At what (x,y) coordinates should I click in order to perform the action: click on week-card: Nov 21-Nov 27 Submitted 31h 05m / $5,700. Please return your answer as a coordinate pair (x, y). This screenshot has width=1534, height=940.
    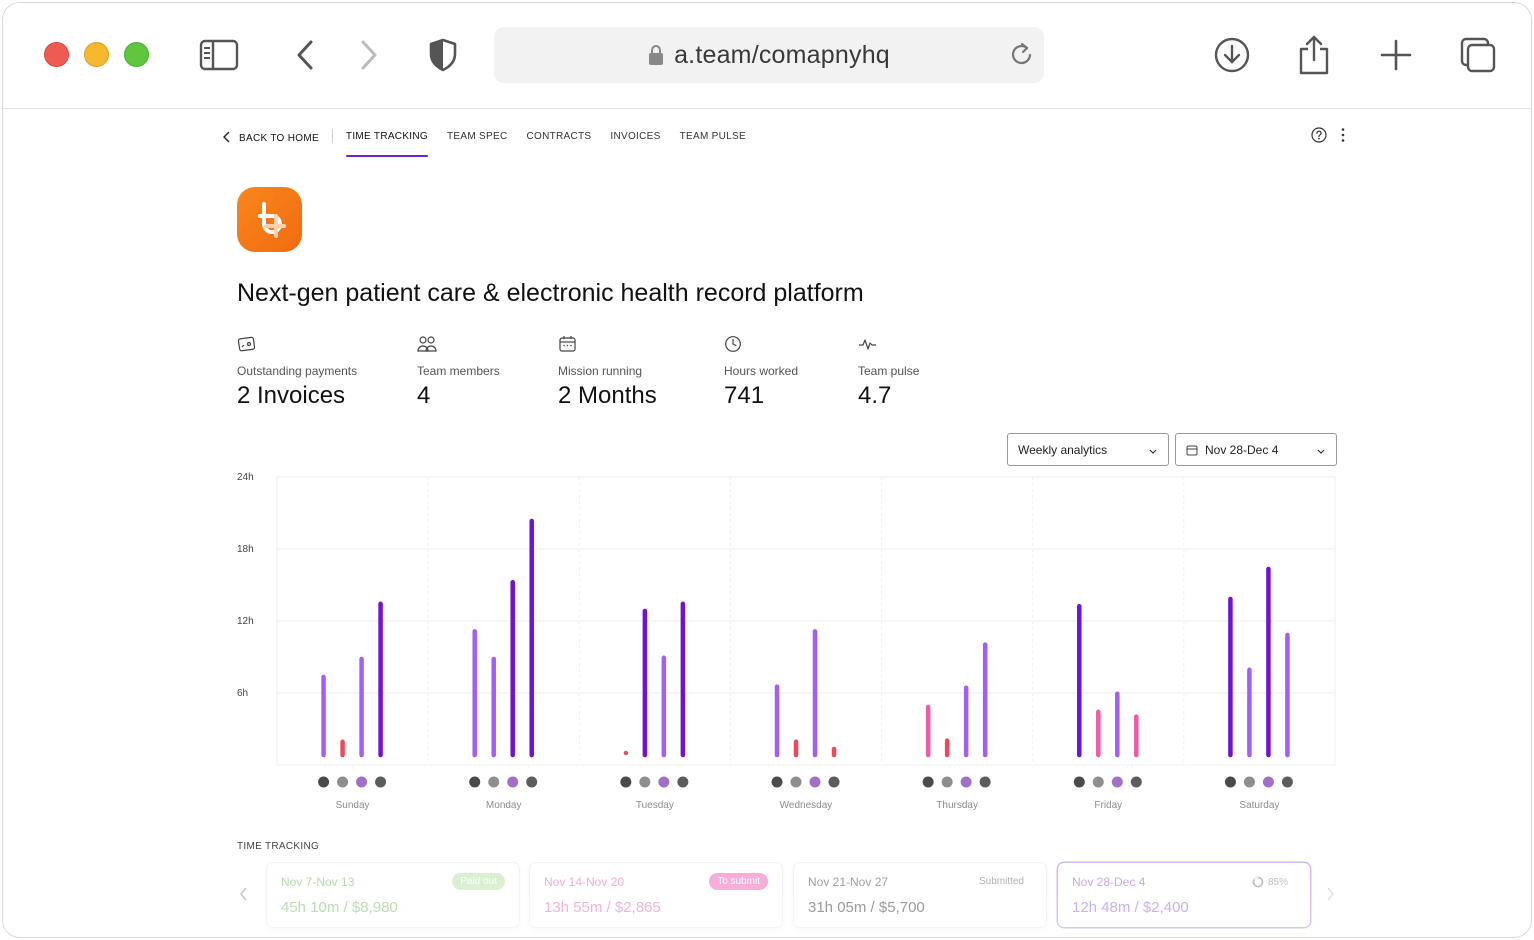
    Looking at the image, I should click on (920, 895).